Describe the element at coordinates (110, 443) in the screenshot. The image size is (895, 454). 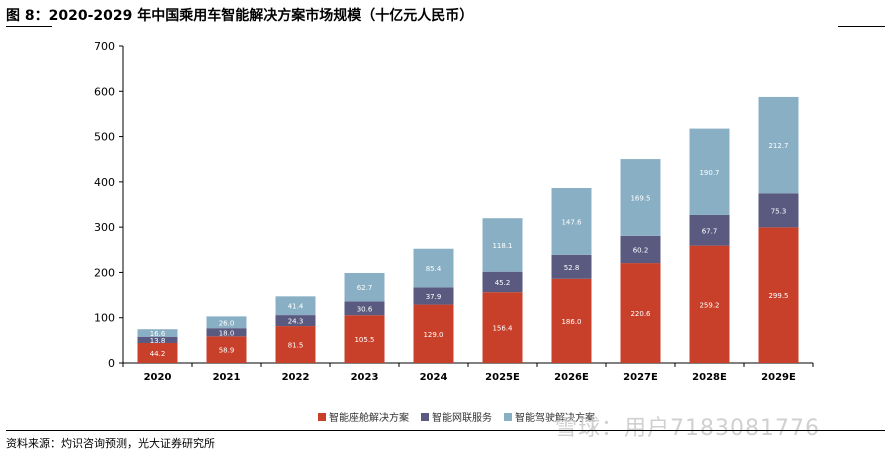
I see `source-note: 资料来源：灼识咨询预测，光大证券研究所` at that location.